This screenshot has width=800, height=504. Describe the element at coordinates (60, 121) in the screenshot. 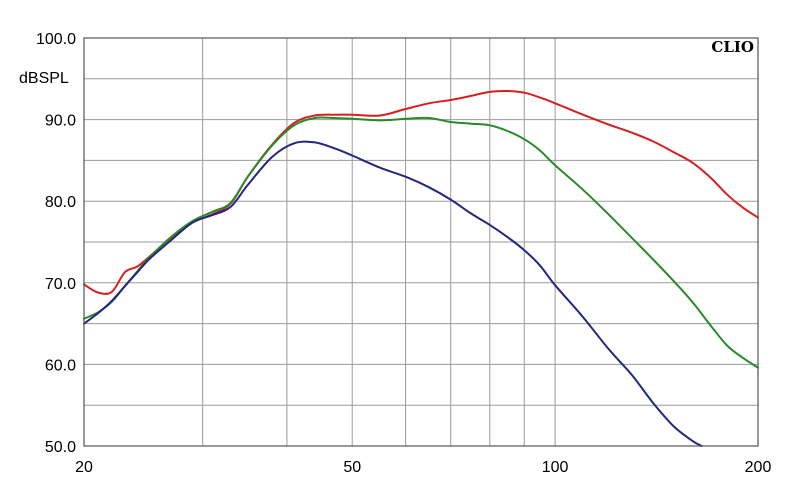

I see `y-tick-label: 90.0` at that location.